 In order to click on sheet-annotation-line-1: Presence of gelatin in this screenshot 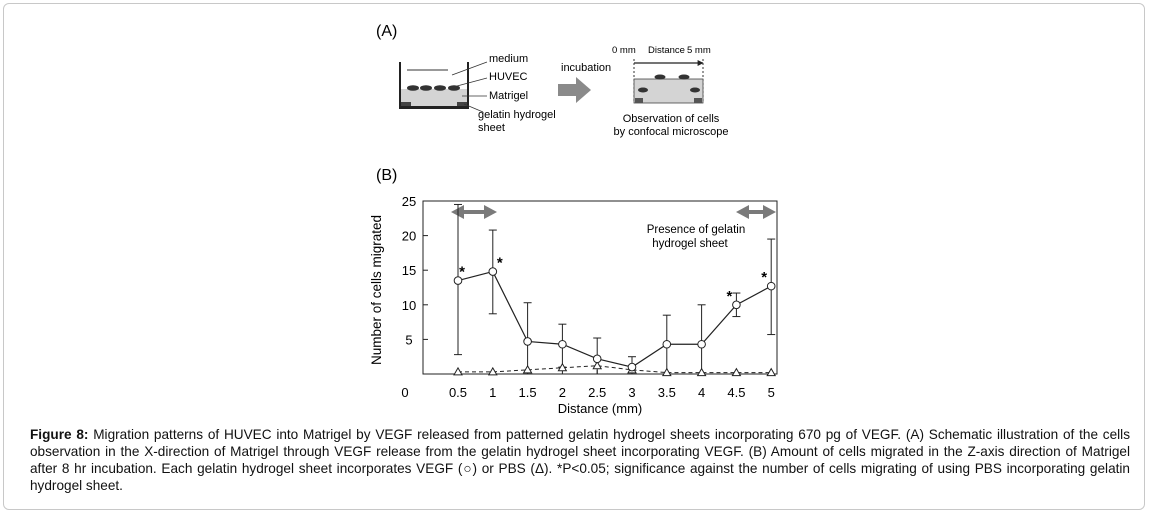, I will do `click(696, 230)`.